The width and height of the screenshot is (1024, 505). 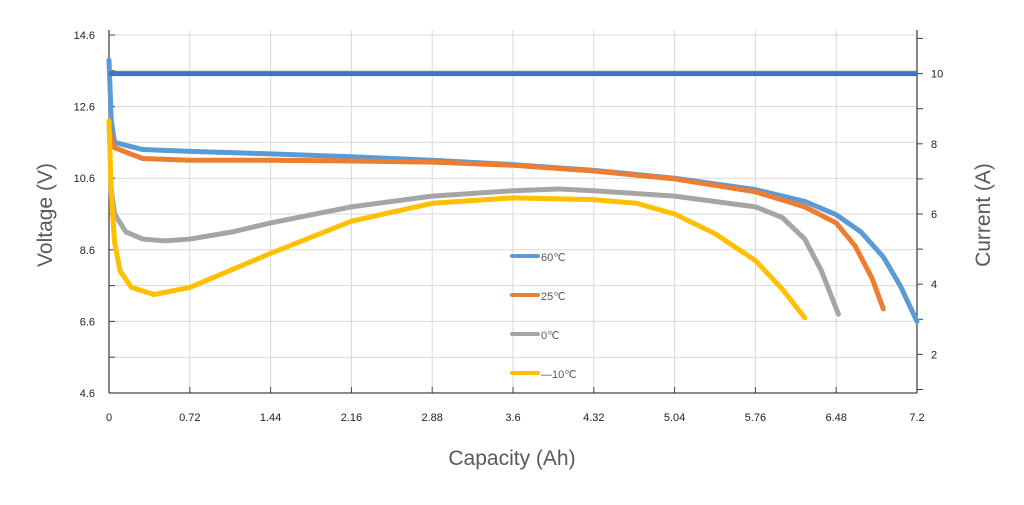 I want to click on y2-tick-label: 10, so click(x=937, y=75).